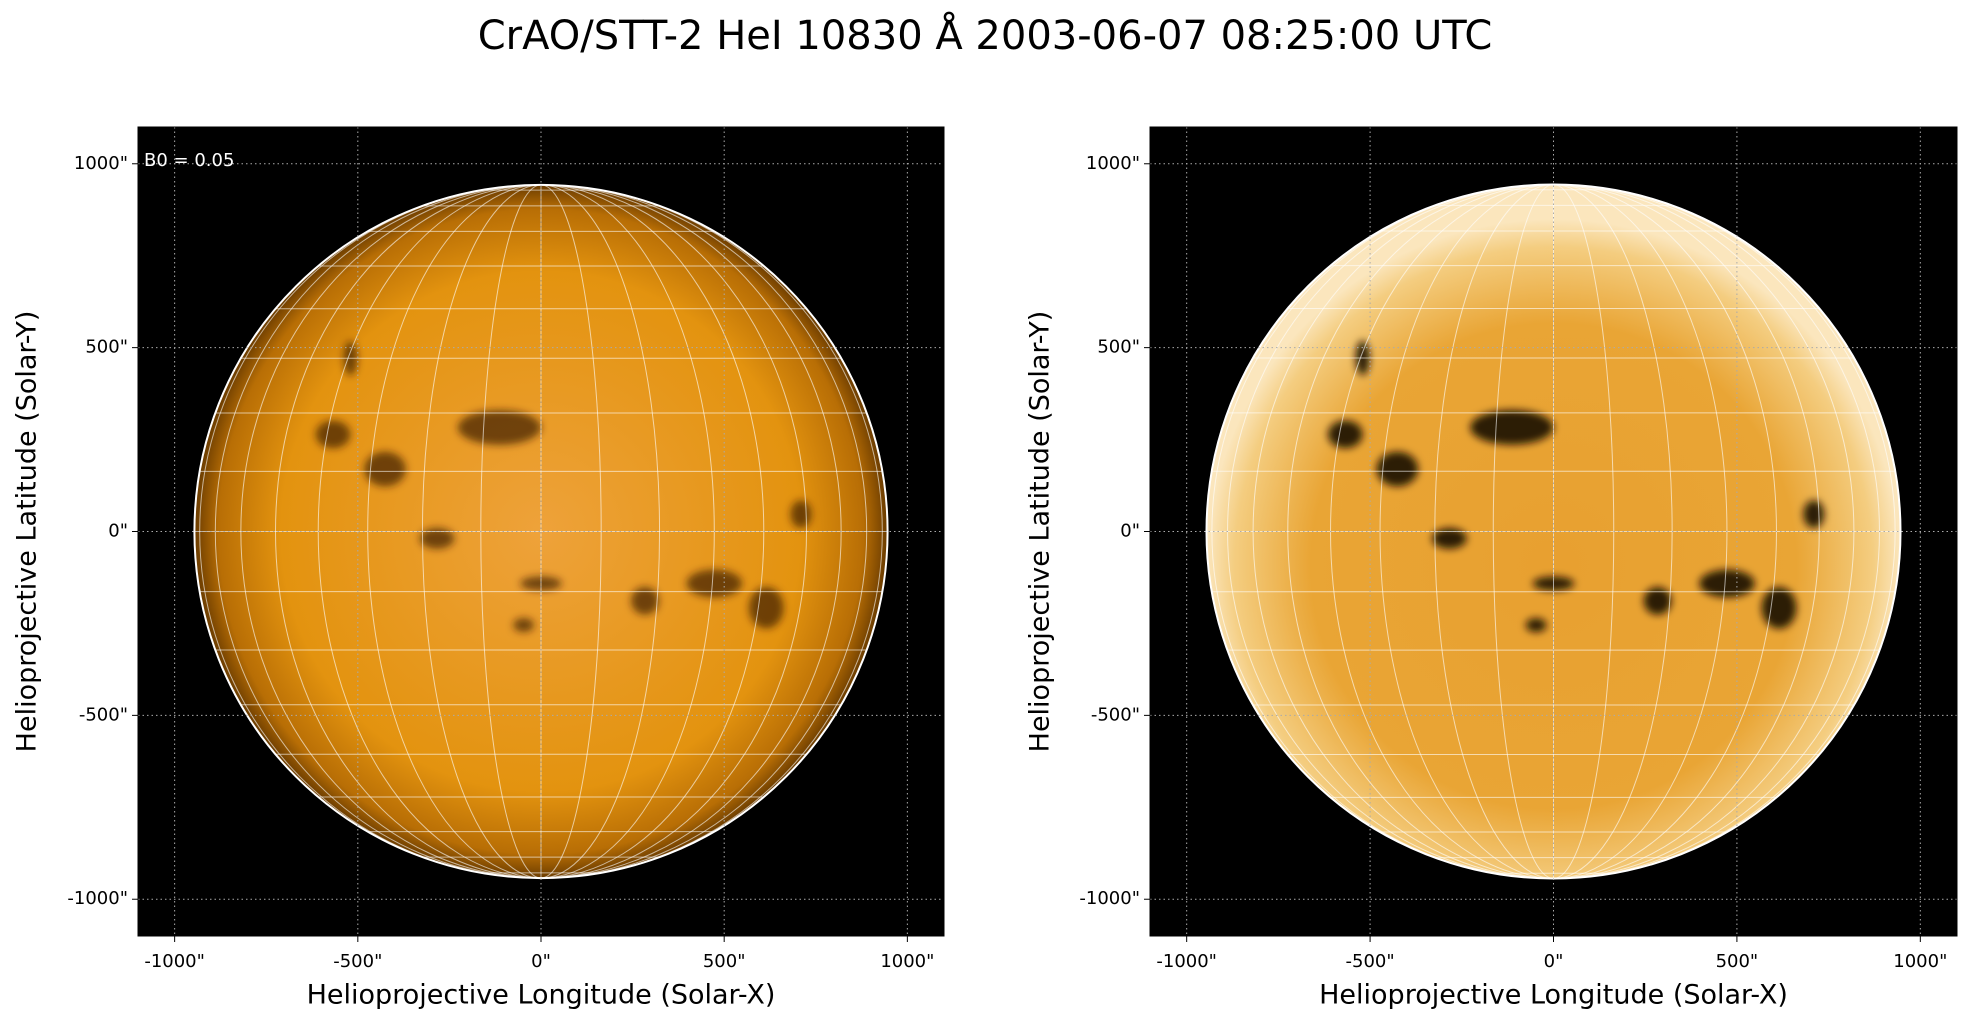 The width and height of the screenshot is (1971, 1026). I want to click on features, so click(563, 486).